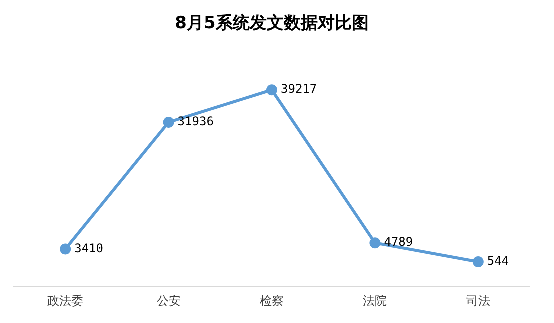  Describe the element at coordinates (399, 242) in the screenshot. I see `data-label: 4789` at that location.